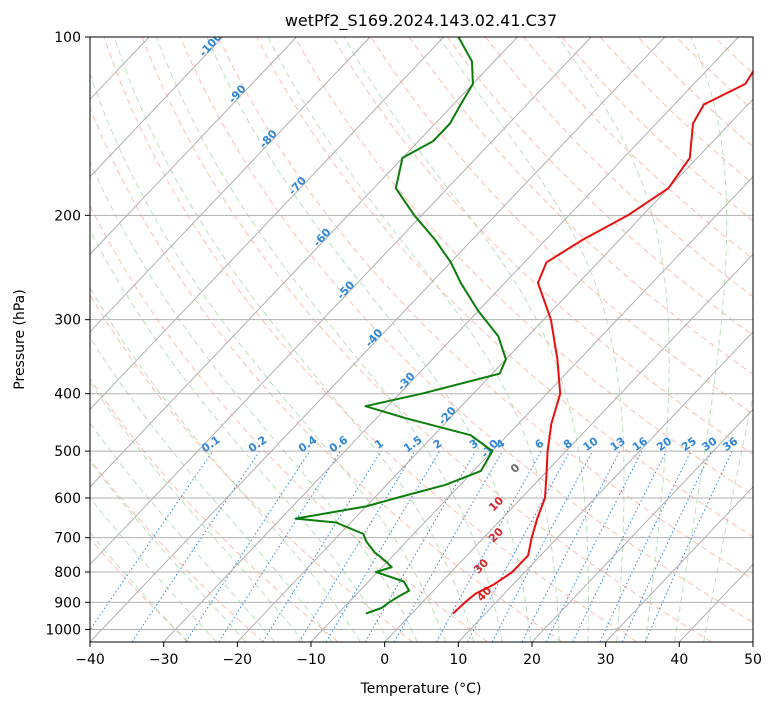 This screenshot has height=708, width=775. I want to click on x-tick-label: 40, so click(679, 660).